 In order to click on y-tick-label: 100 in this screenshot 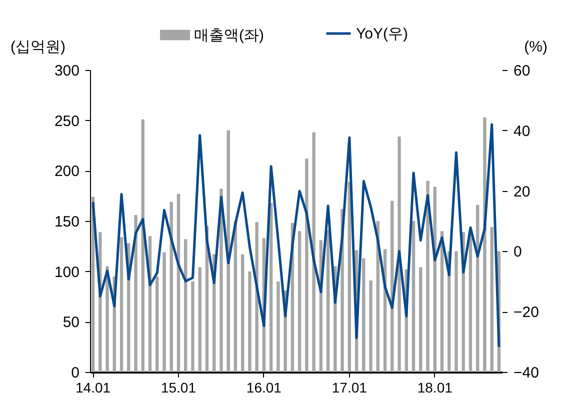, I will do `click(67, 272)`.